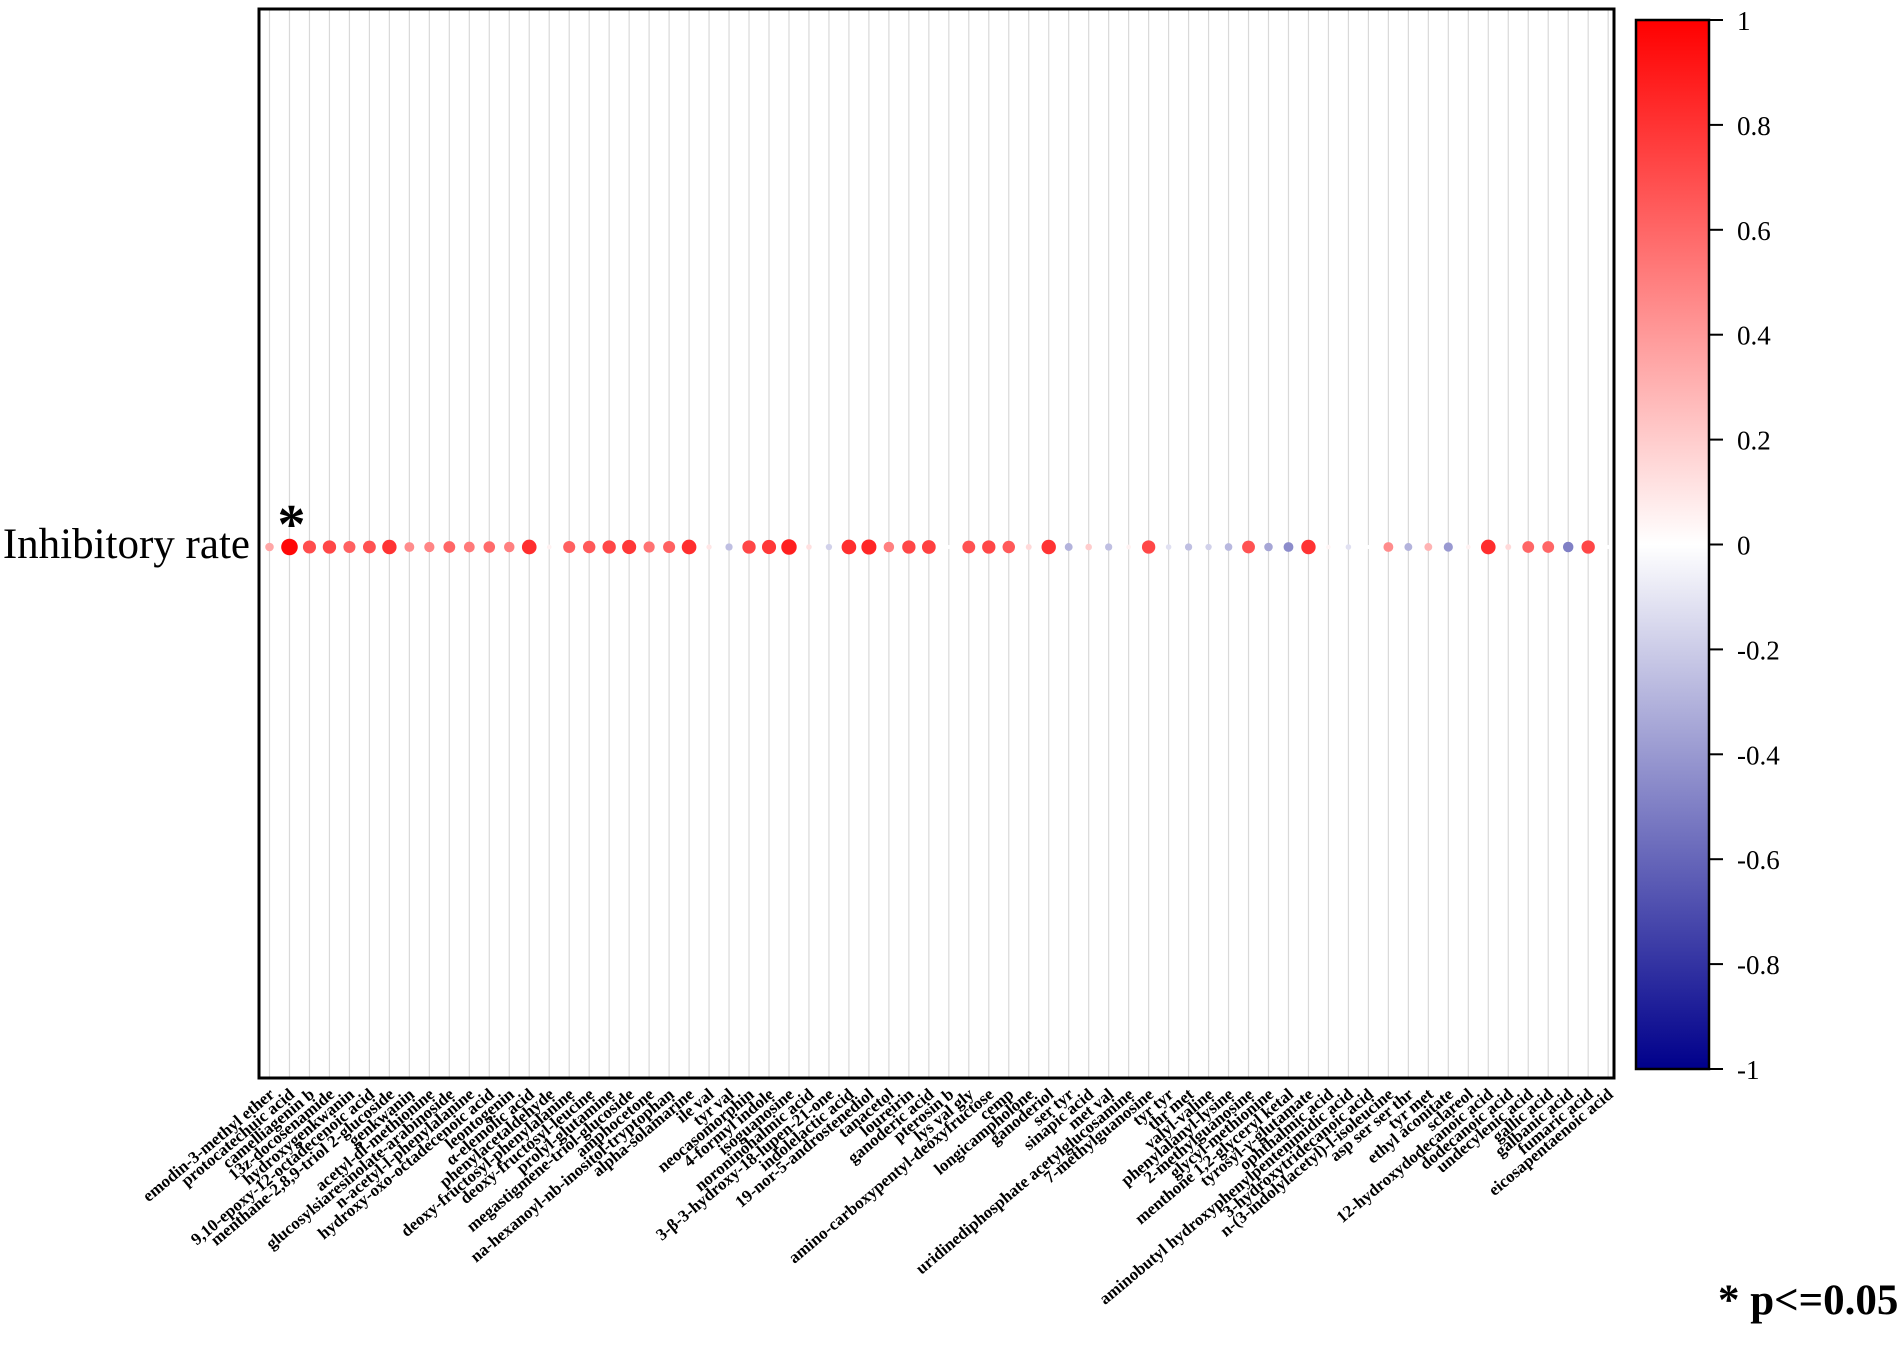  What do you see at coordinates (291, 525) in the screenshot?
I see `significance-star: *` at bounding box center [291, 525].